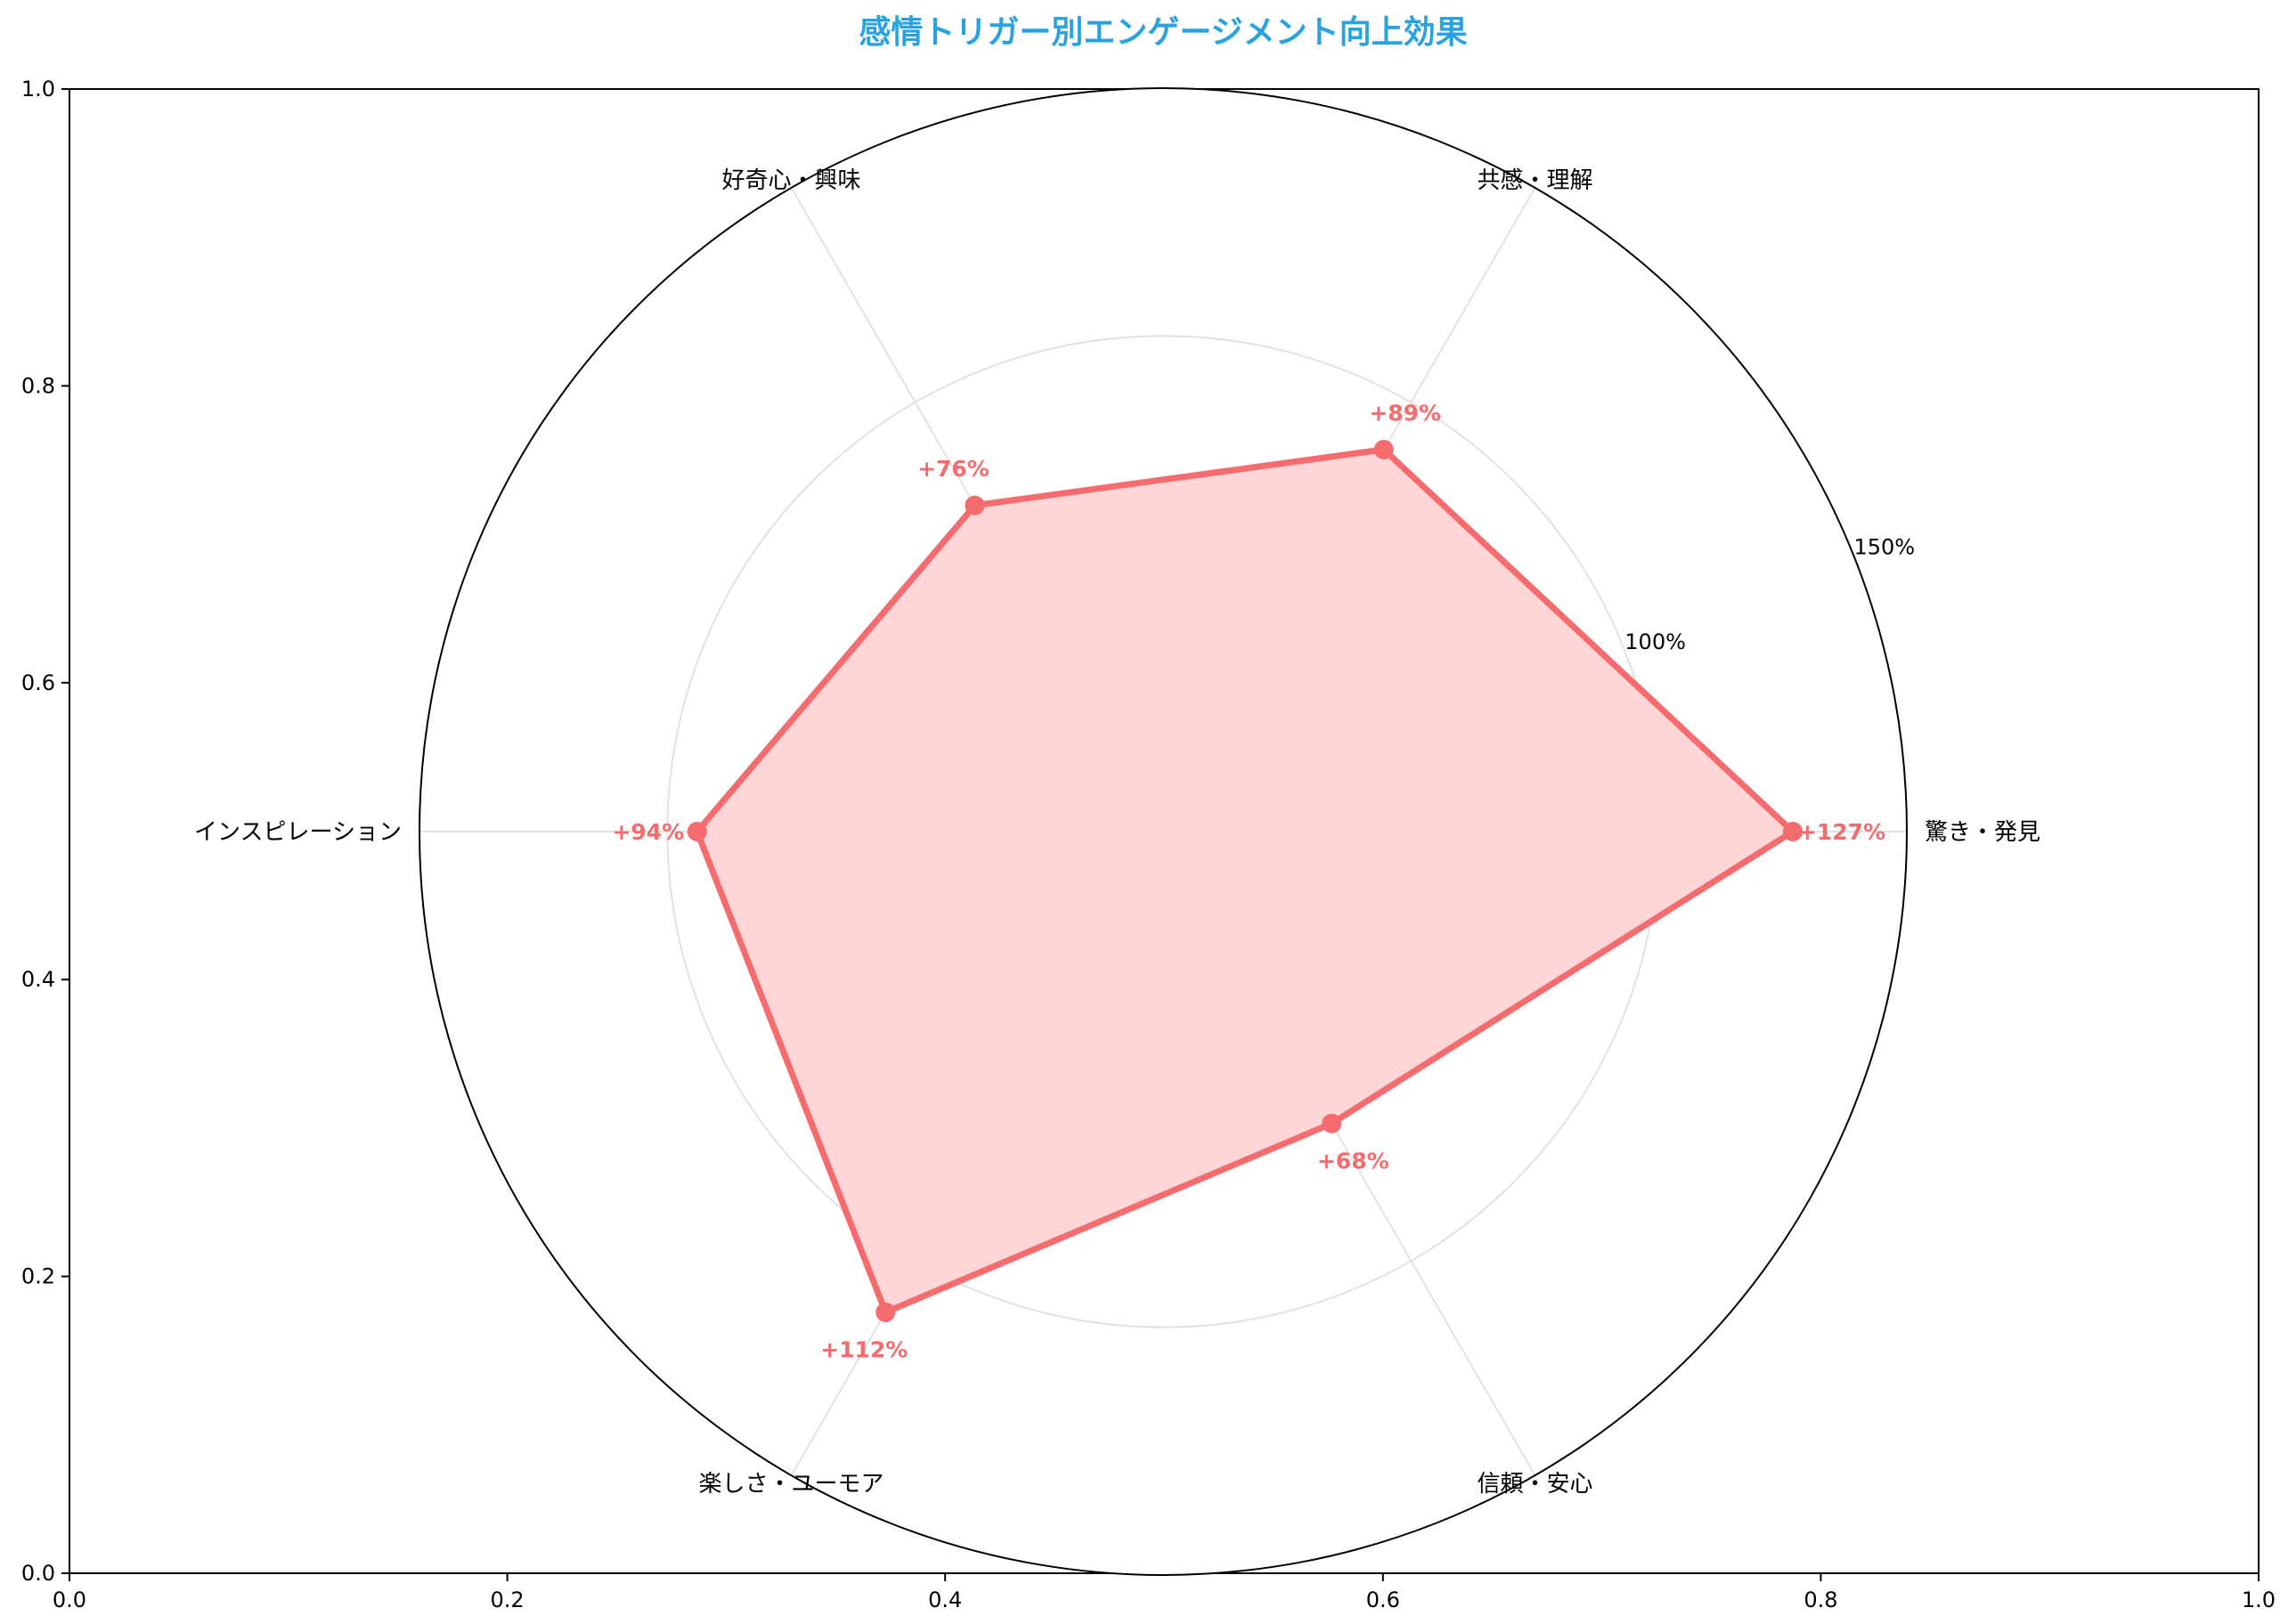 This screenshot has height=1624, width=2280. I want to click on category-label: 楽しさ・ユーモア, so click(791, 1484).